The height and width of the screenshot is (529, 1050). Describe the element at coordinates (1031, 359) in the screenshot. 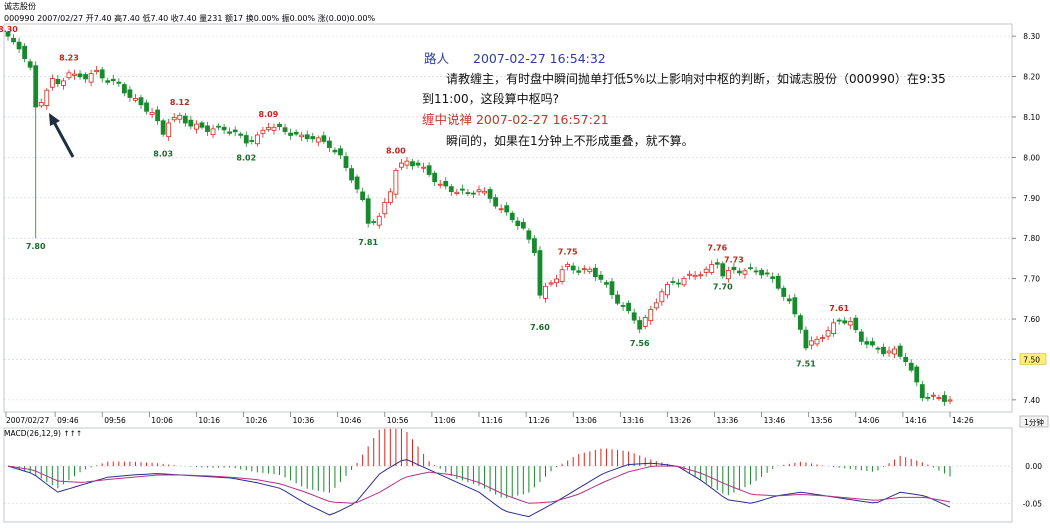

I see `price-tick-label: 7.50` at that location.